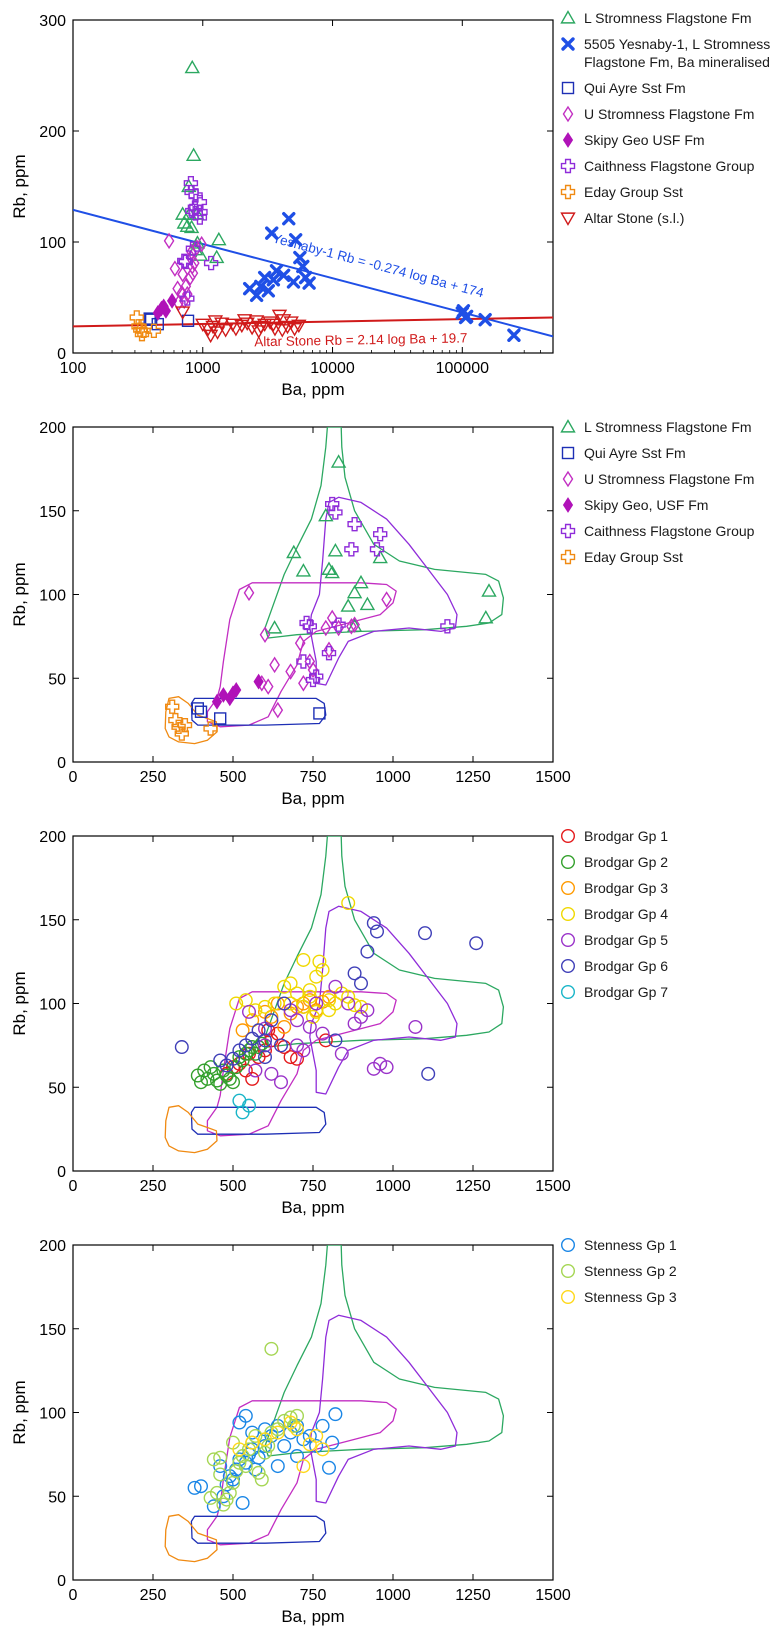  What do you see at coordinates (623, 453) in the screenshot?
I see `legend-item-qui-ayre-sst-fm: Qui Ayre Sst Fm` at bounding box center [623, 453].